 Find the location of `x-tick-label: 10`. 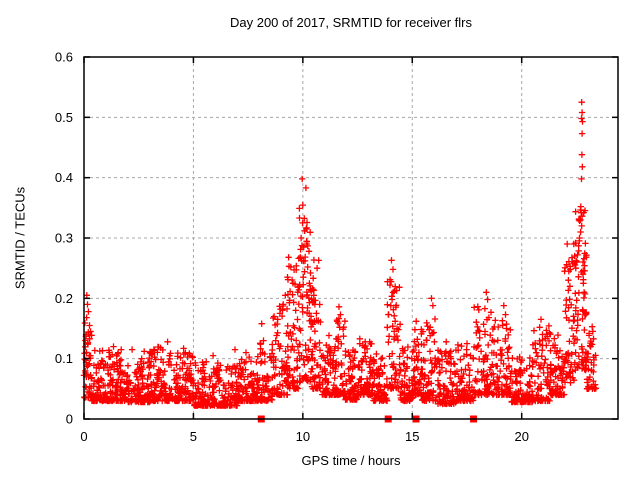

x-tick-label: 10 is located at coordinates (303, 436).